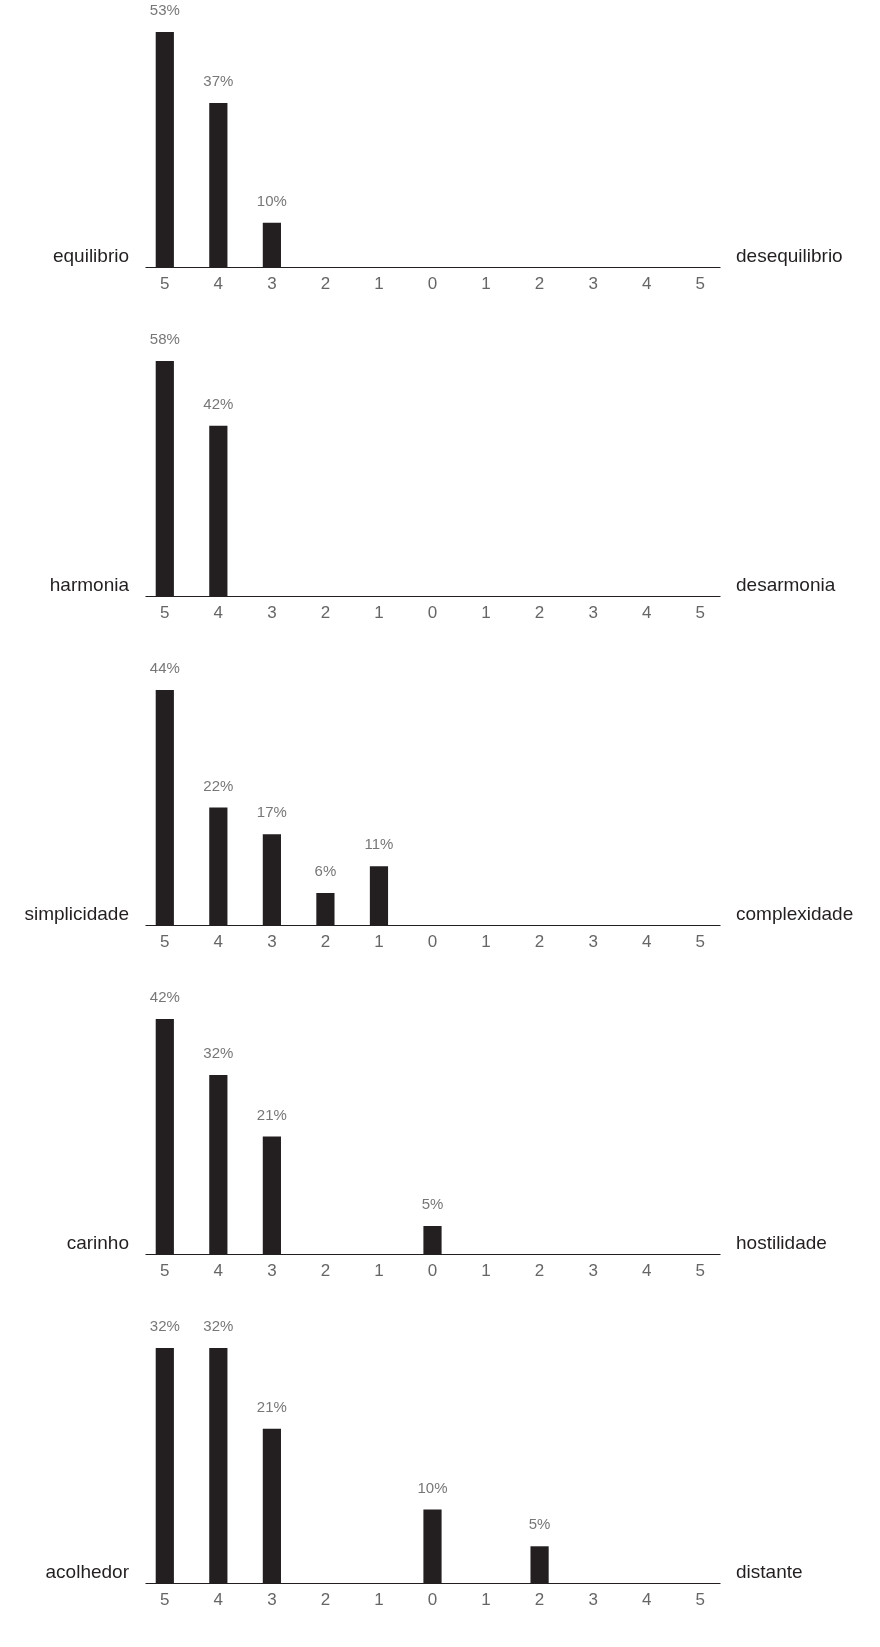  What do you see at coordinates (379, 844) in the screenshot?
I see `data-label: 11%` at bounding box center [379, 844].